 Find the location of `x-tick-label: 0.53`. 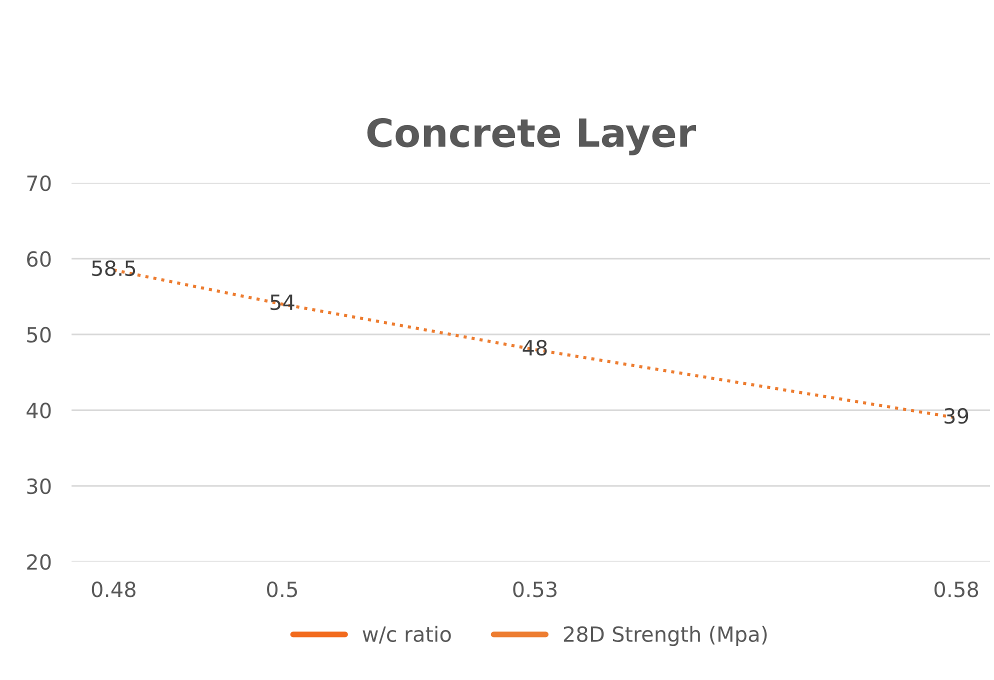

x-tick-label: 0.53 is located at coordinates (535, 589).